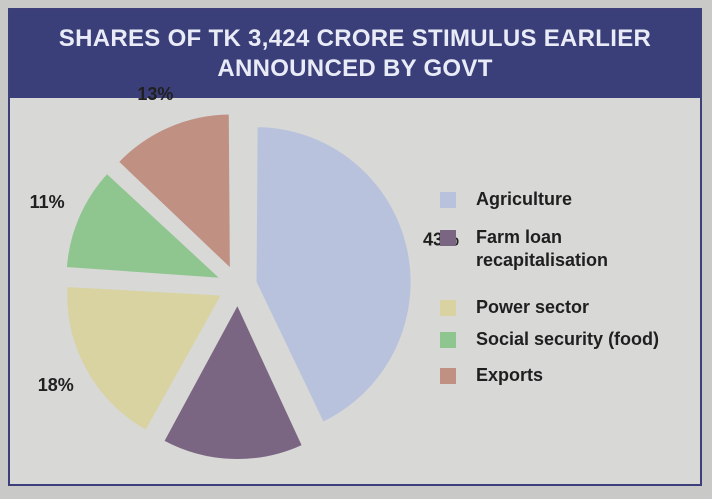 This screenshot has height=499, width=712. Describe the element at coordinates (47, 202) in the screenshot. I see `pie-label-social-security-food: 11%` at that location.